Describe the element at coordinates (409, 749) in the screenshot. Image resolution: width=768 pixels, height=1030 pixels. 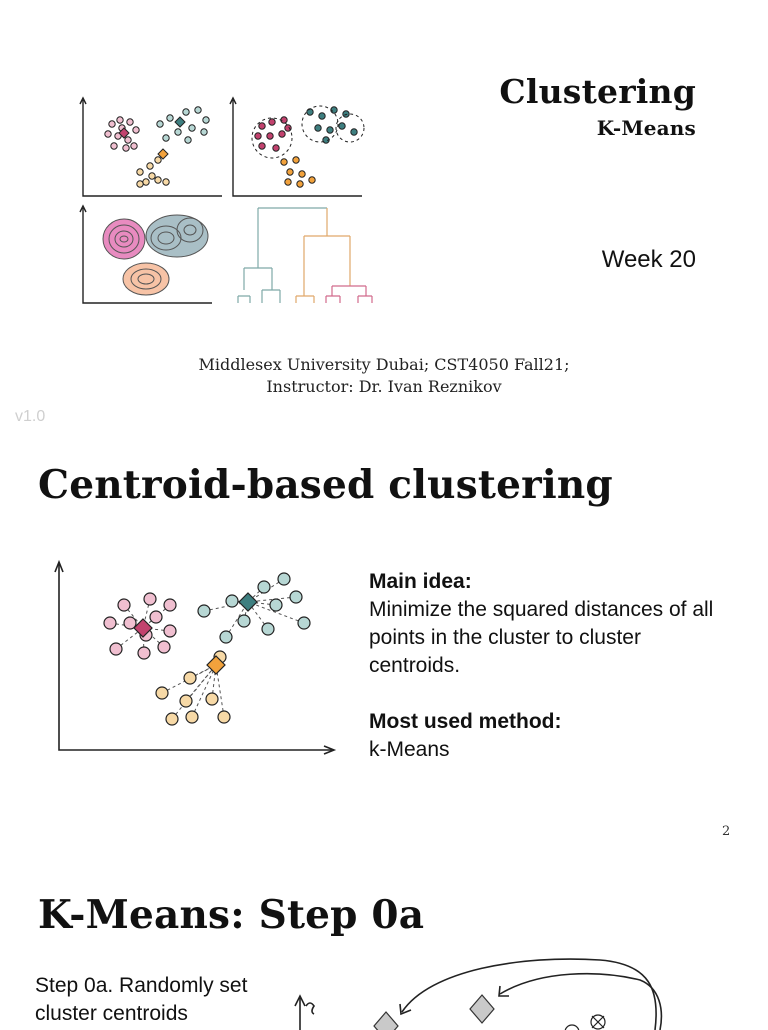
I see `method-text: k-Means` at that location.